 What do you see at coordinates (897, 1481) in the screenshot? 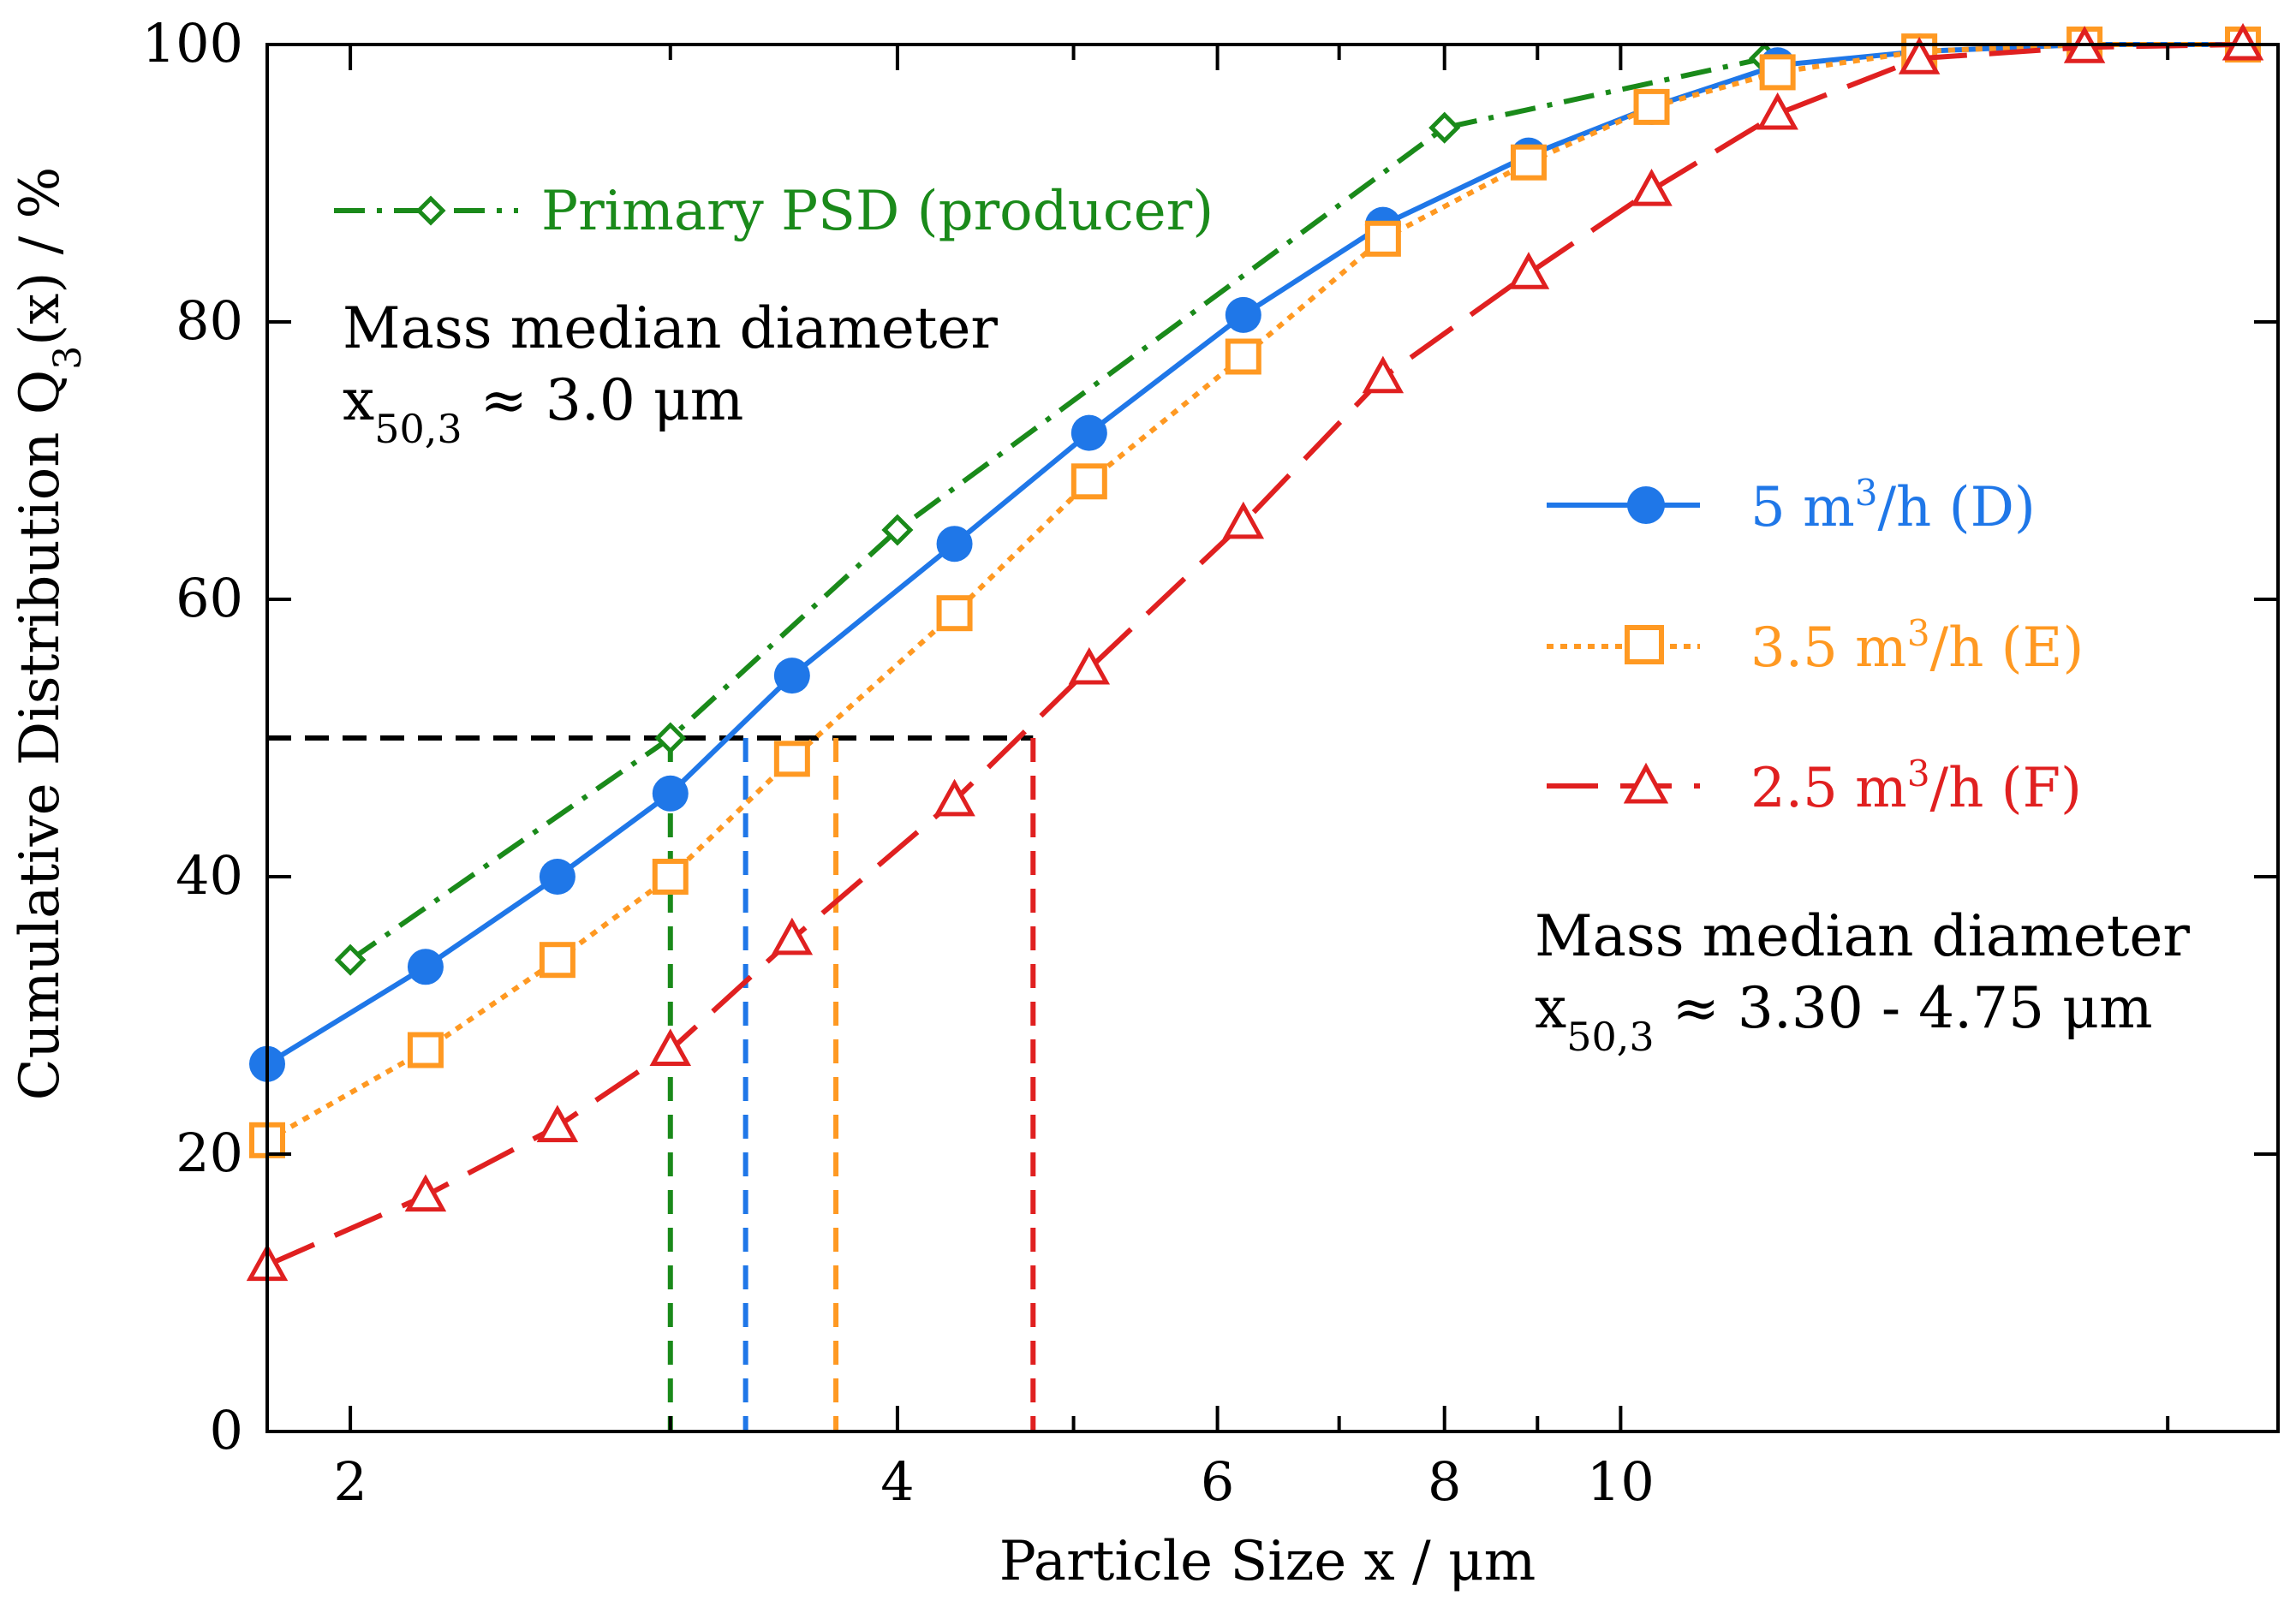
I see `x-tick-label-4: 4` at bounding box center [897, 1481].